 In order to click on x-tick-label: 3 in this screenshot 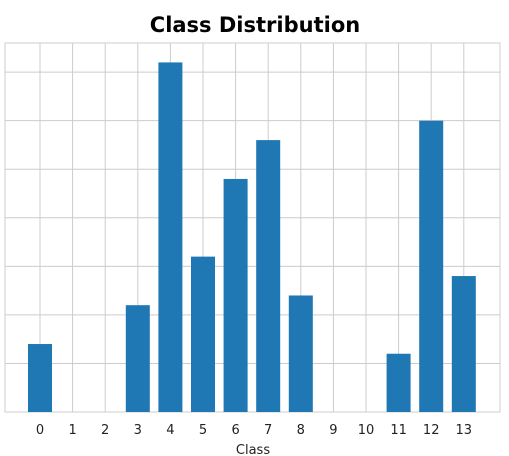, I will do `click(138, 430)`.